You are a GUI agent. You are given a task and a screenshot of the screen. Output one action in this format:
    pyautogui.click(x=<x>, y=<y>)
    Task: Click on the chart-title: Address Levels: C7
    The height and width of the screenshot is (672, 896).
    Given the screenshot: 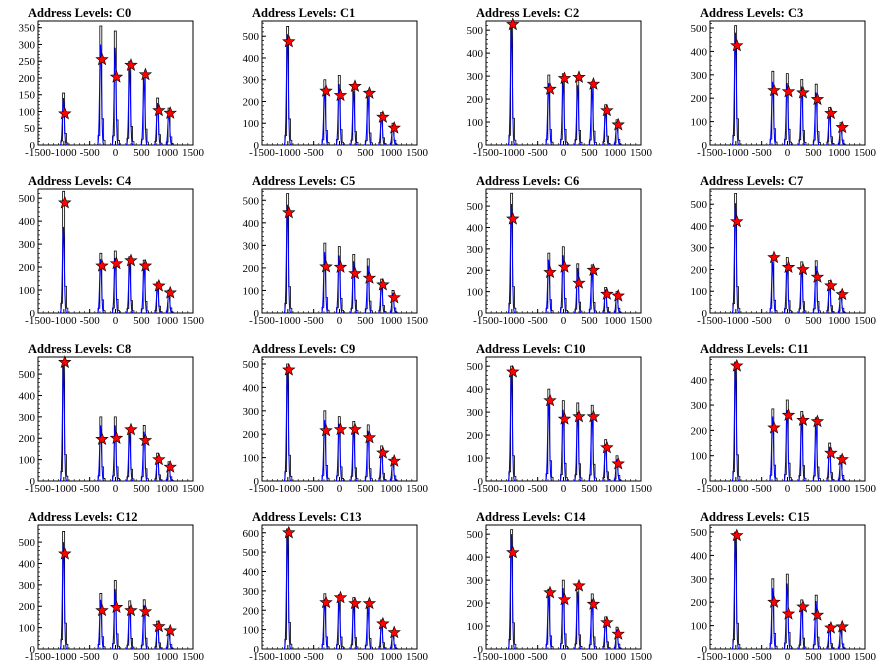 What is the action you would take?
    pyautogui.click(x=751, y=181)
    